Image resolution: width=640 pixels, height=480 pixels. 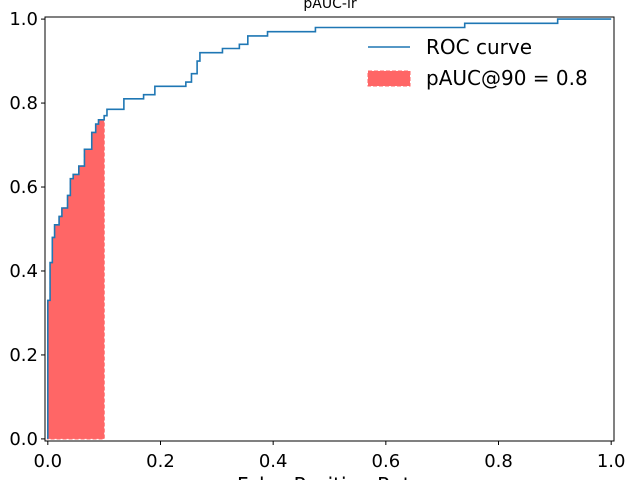 What do you see at coordinates (160, 461) in the screenshot?
I see `x-tick-label: 0.2` at bounding box center [160, 461].